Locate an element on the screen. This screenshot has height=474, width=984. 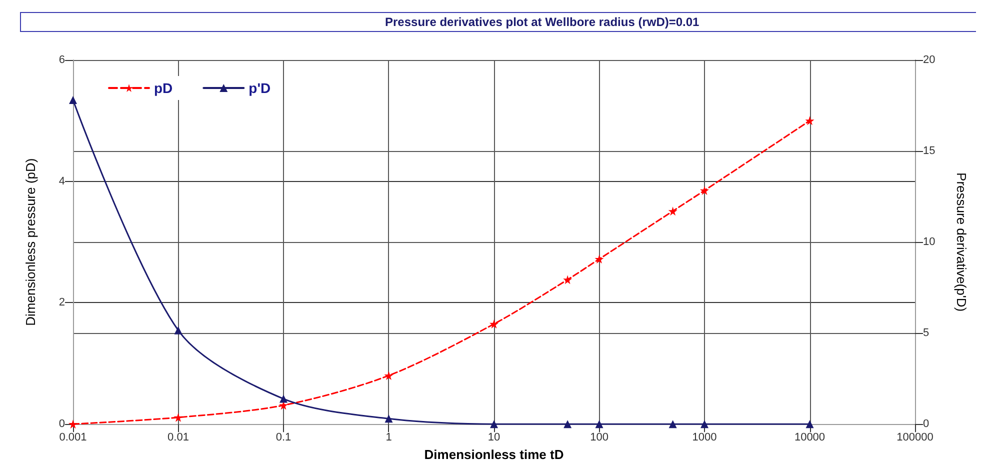
y2-tick-label: 10 is located at coordinates (929, 242).